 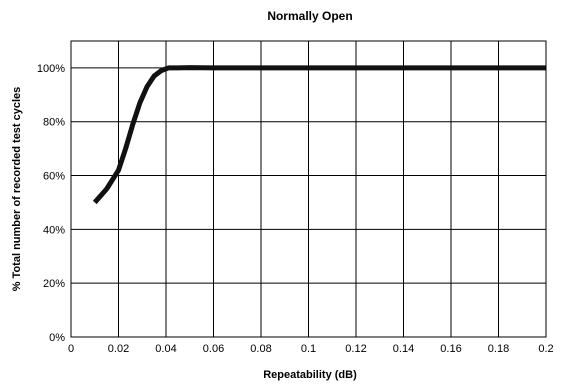 What do you see at coordinates (260, 349) in the screenshot?
I see `x-tick-label: 0.08` at bounding box center [260, 349].